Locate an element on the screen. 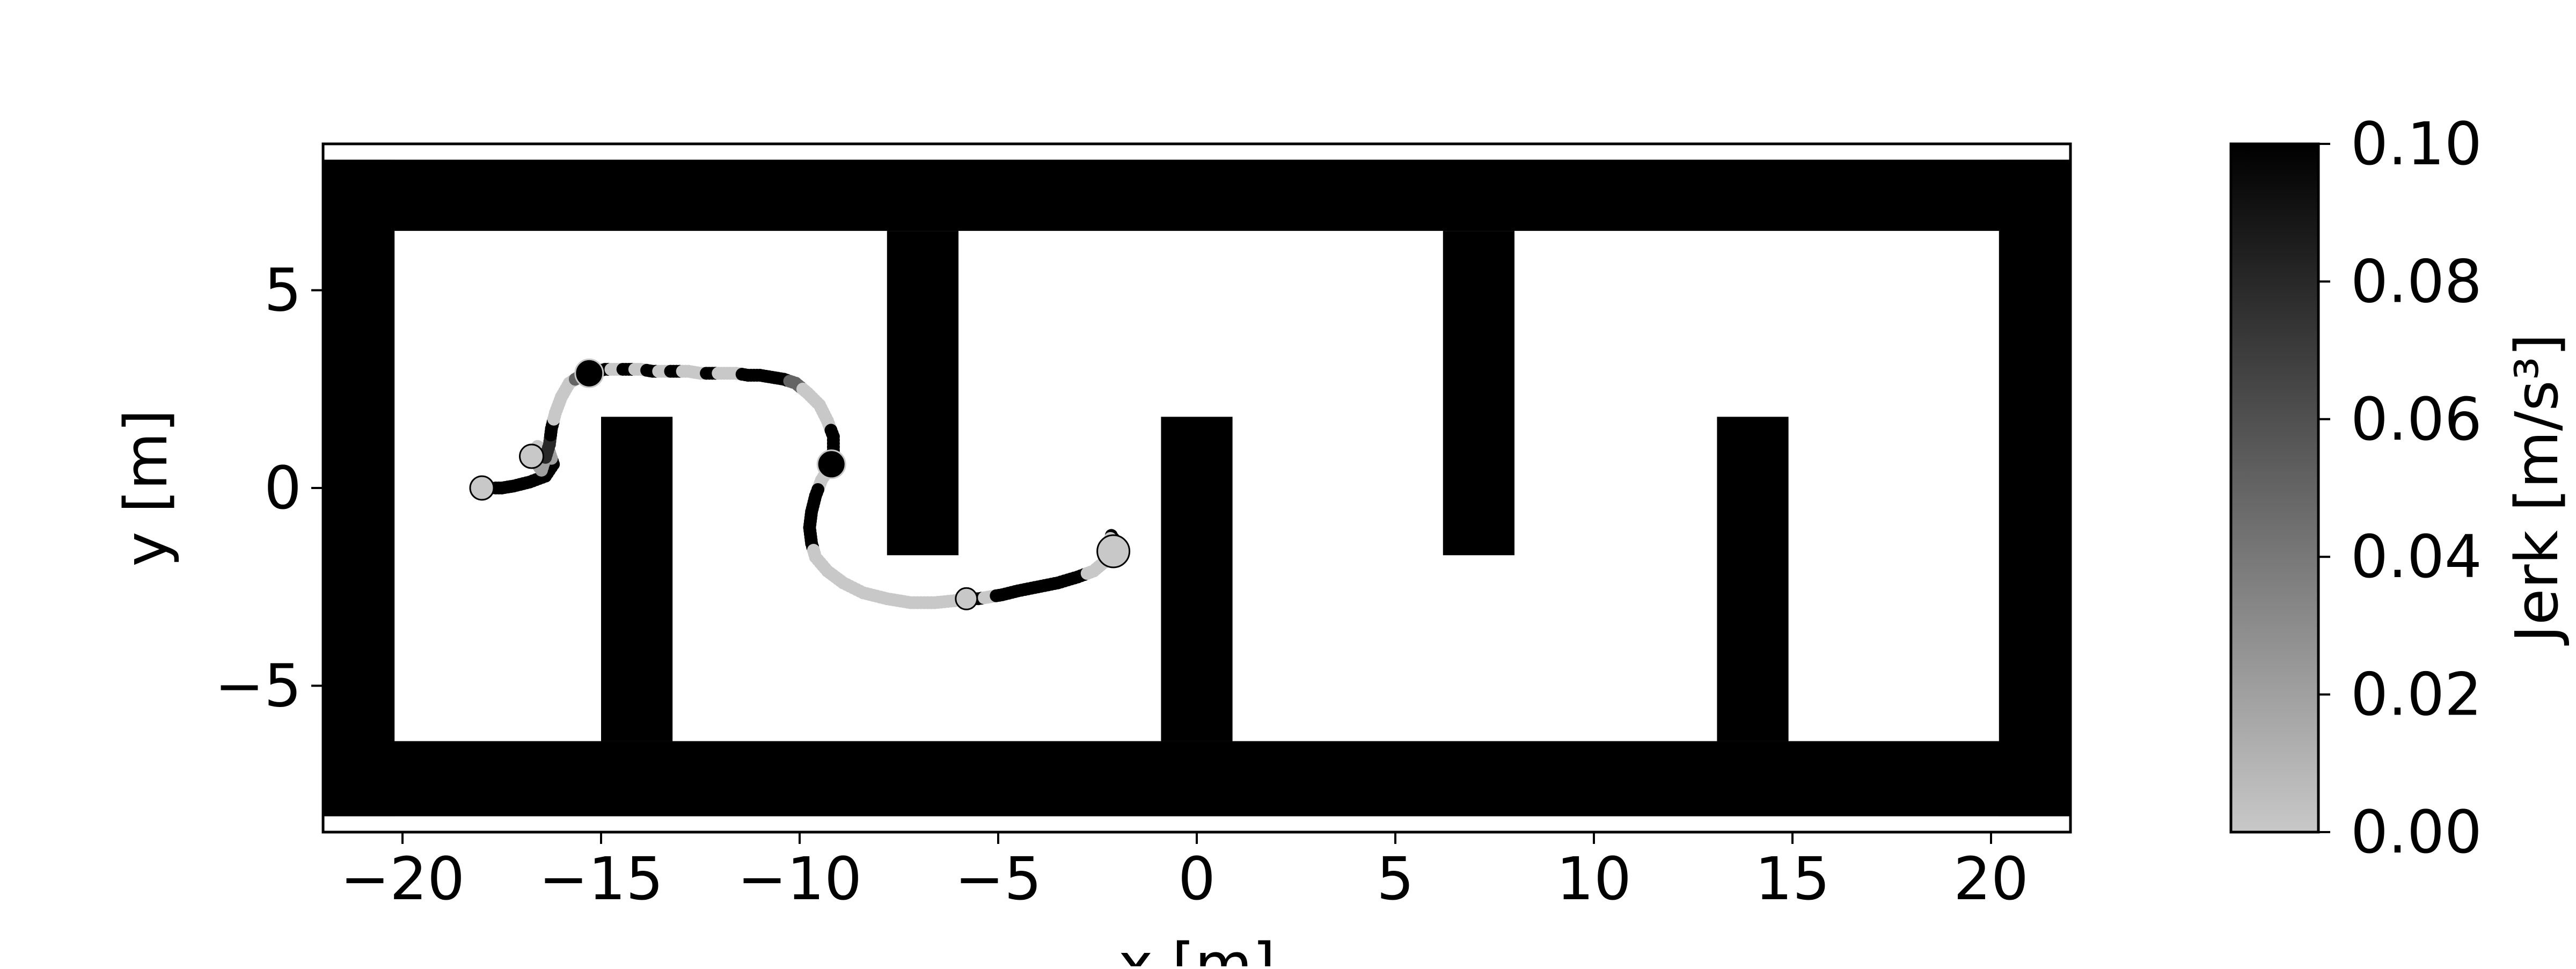 This screenshot has width=2576, height=969. colorbar-ticks: 0.00 0.02 0.04 0.06 0.08 0.10 is located at coordinates (2400, 488).